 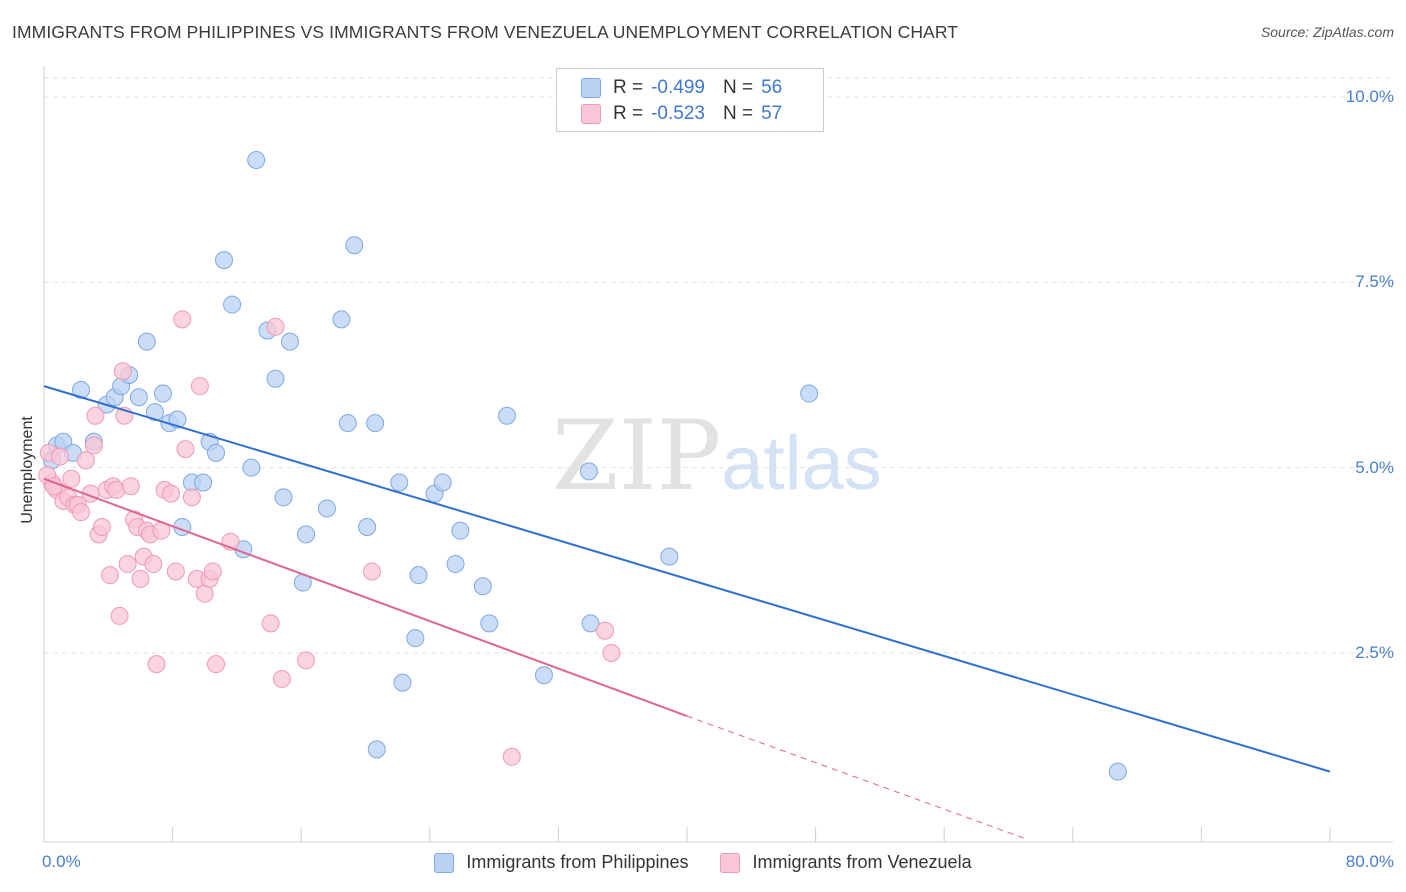 I want to click on trend-line-venezuela, so click(x=365, y=597).